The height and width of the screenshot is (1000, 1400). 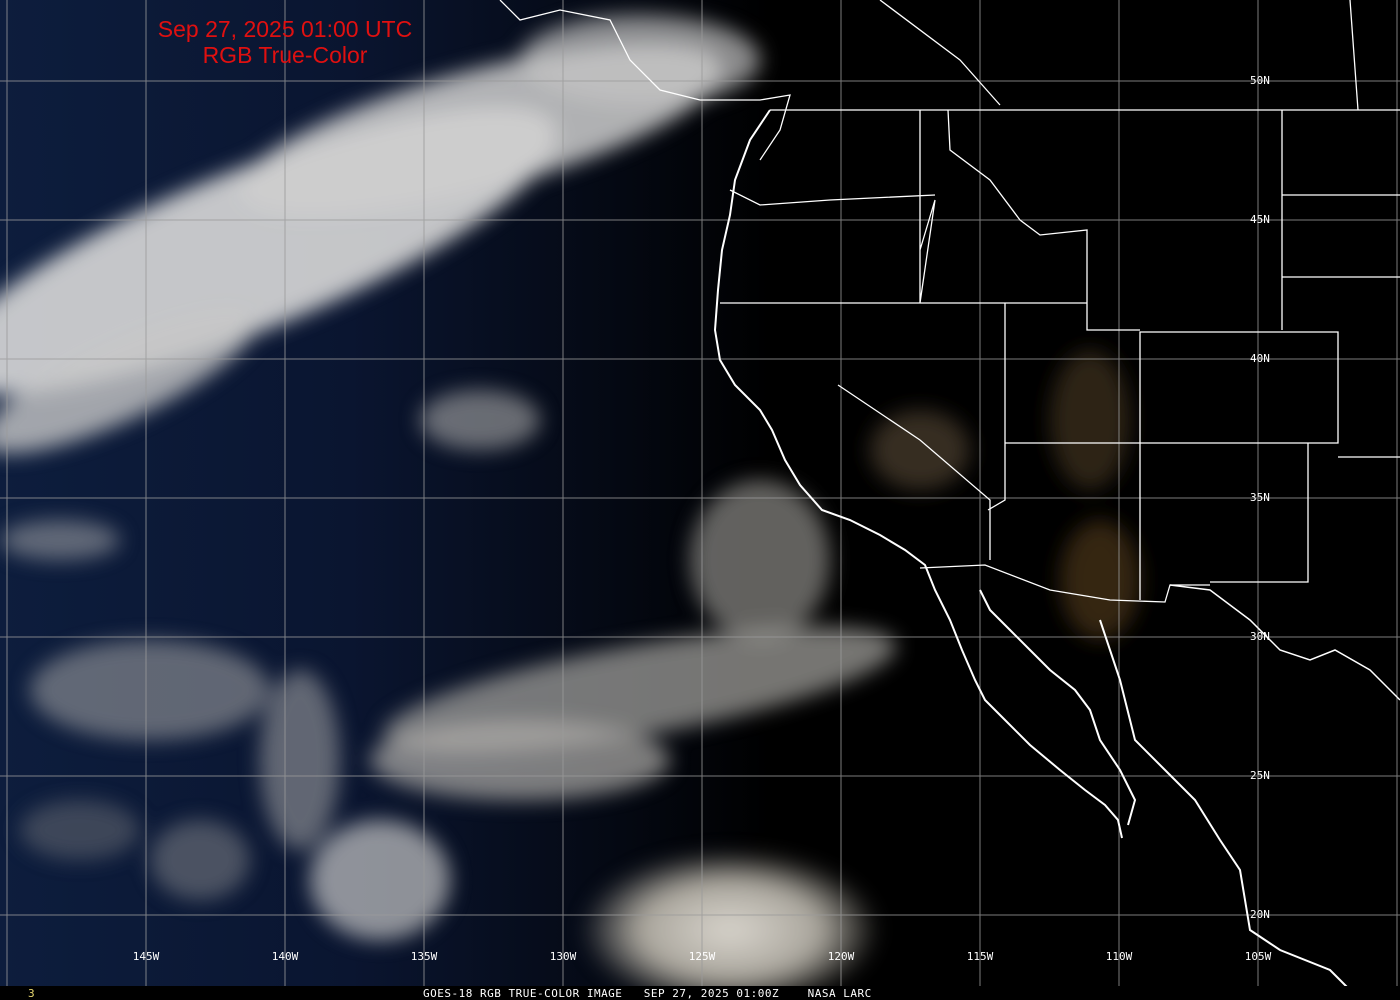 I want to click on longitude-label: 135W, so click(x=424, y=956).